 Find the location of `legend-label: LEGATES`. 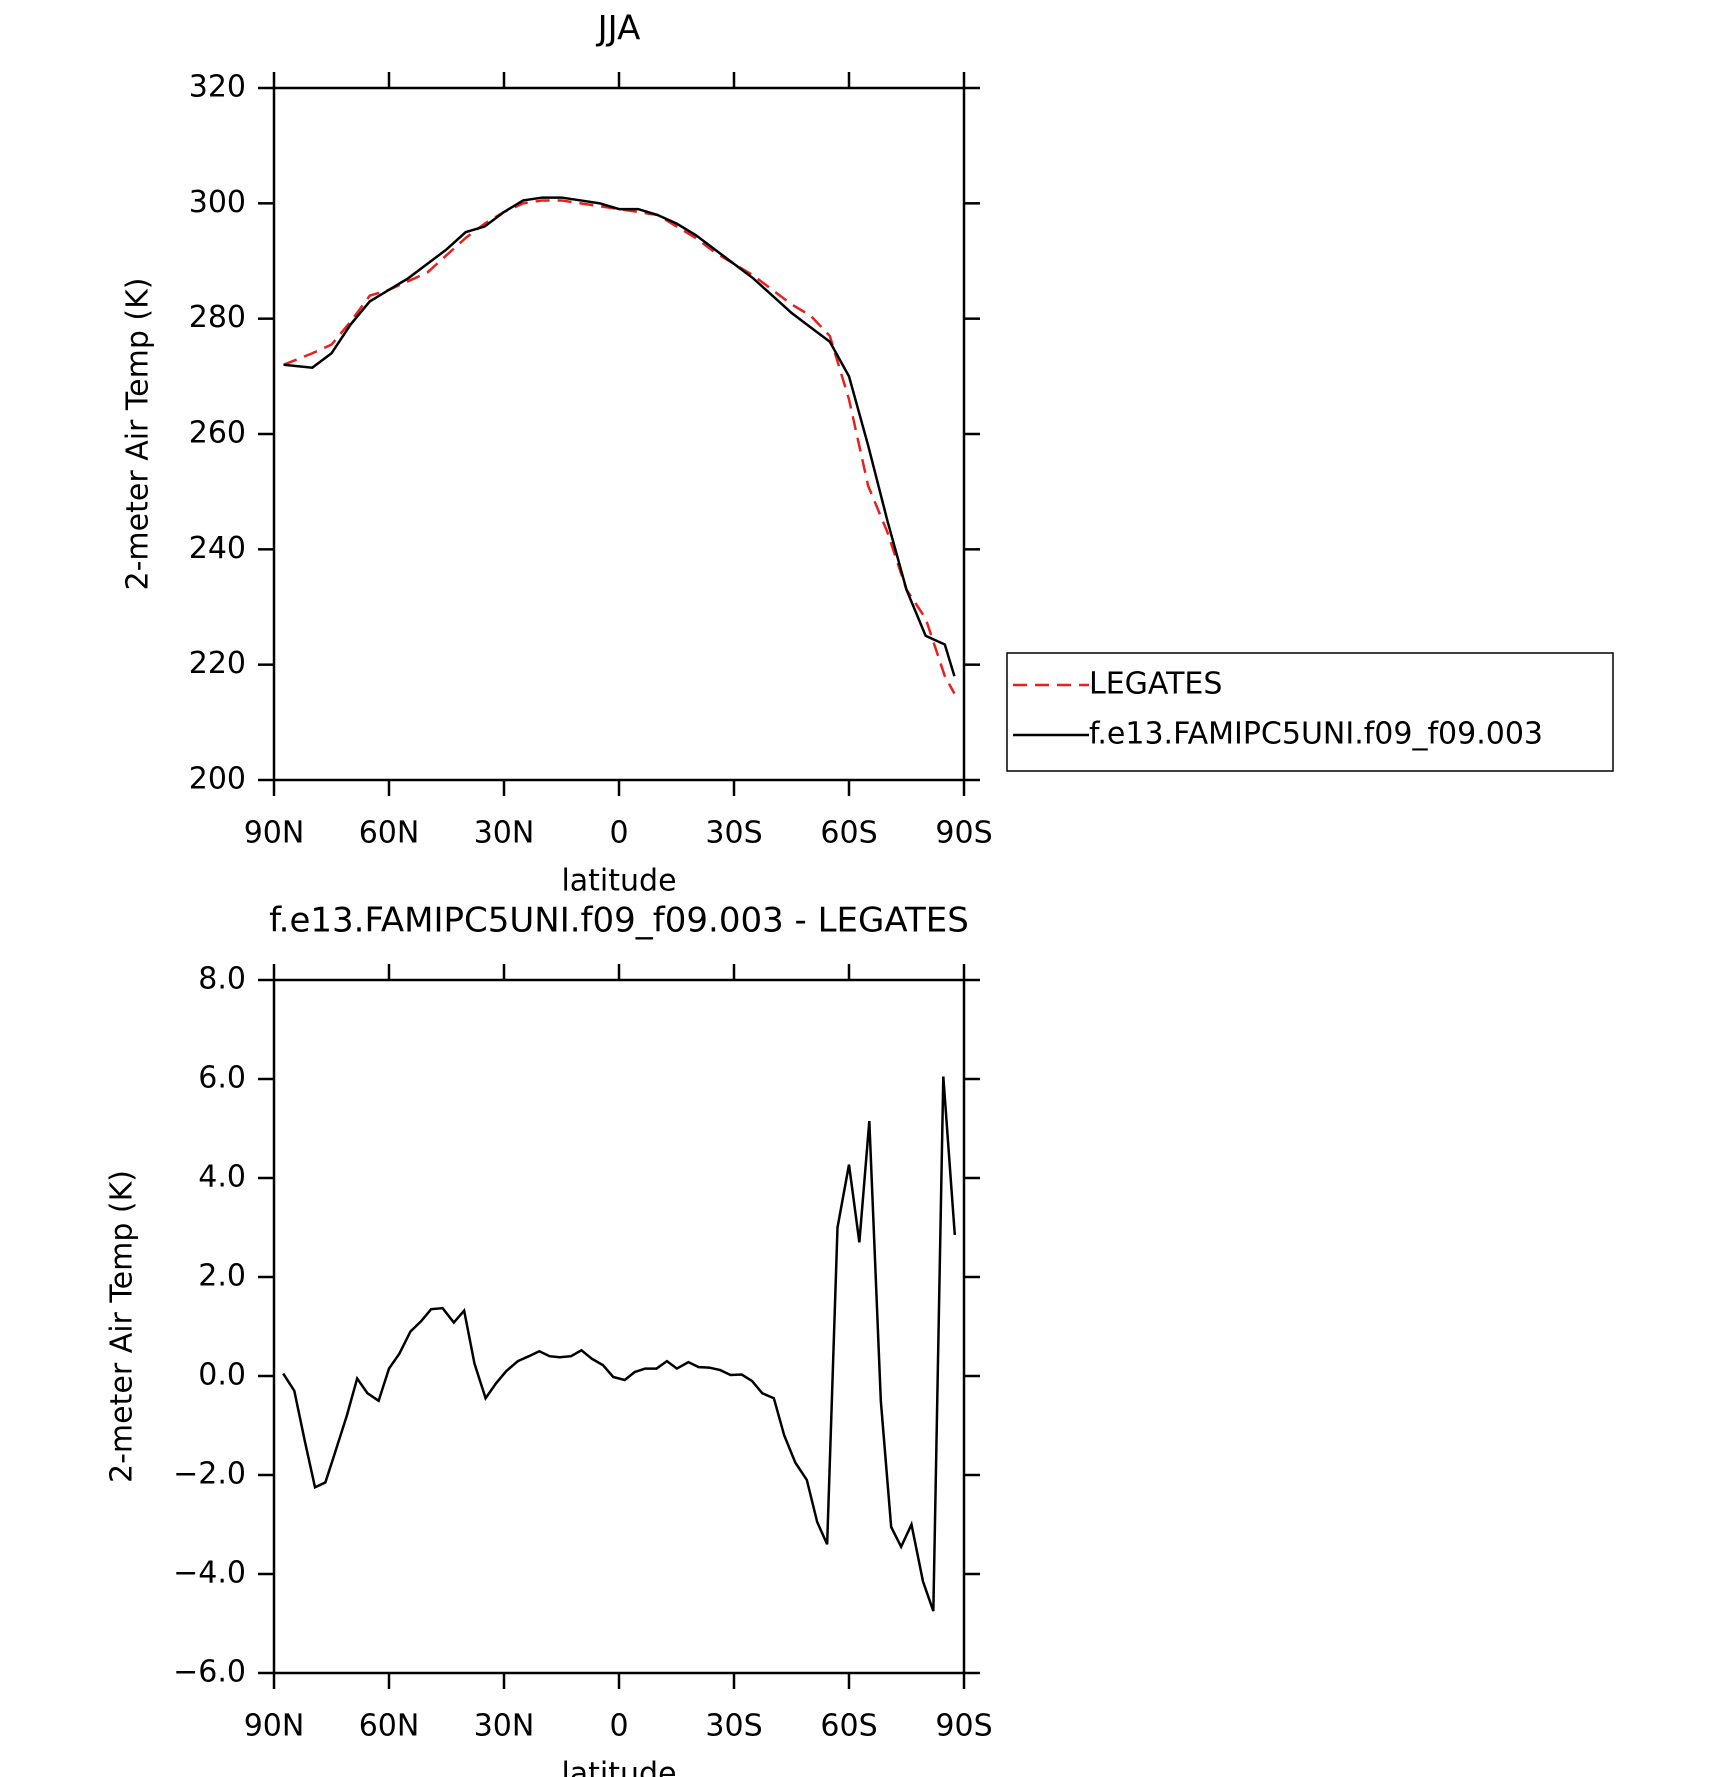

legend-label: LEGATES is located at coordinates (1155, 684).